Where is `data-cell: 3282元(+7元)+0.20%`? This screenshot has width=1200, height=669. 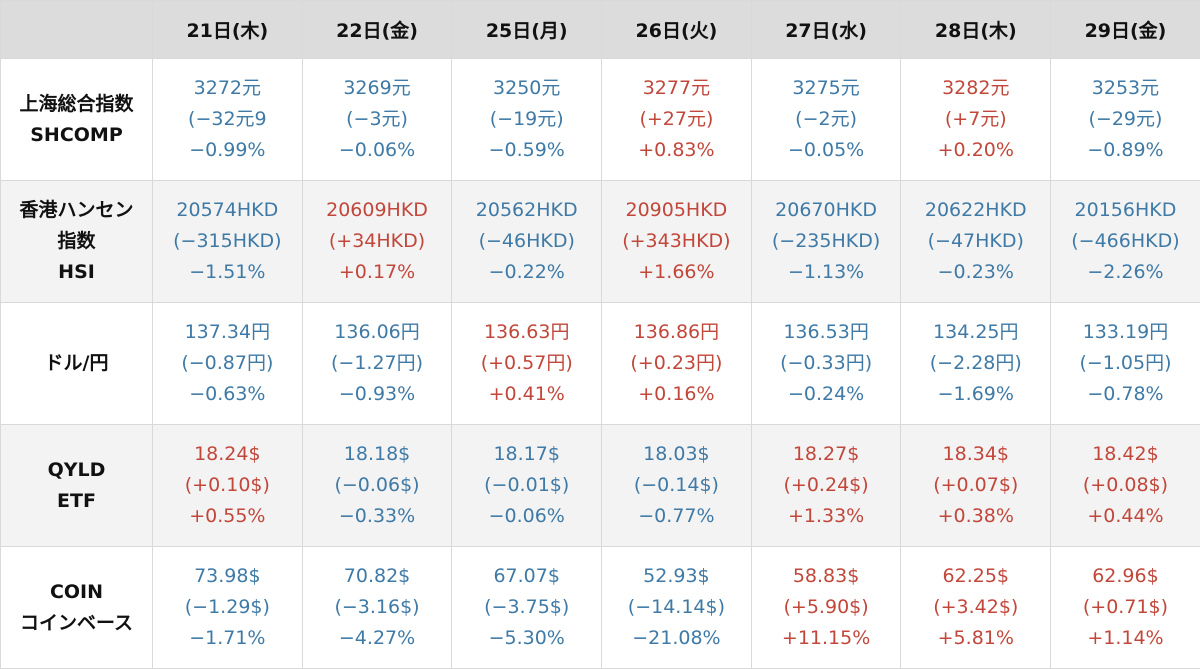
data-cell: 3282元(+7元)+0.20% is located at coordinates (976, 120).